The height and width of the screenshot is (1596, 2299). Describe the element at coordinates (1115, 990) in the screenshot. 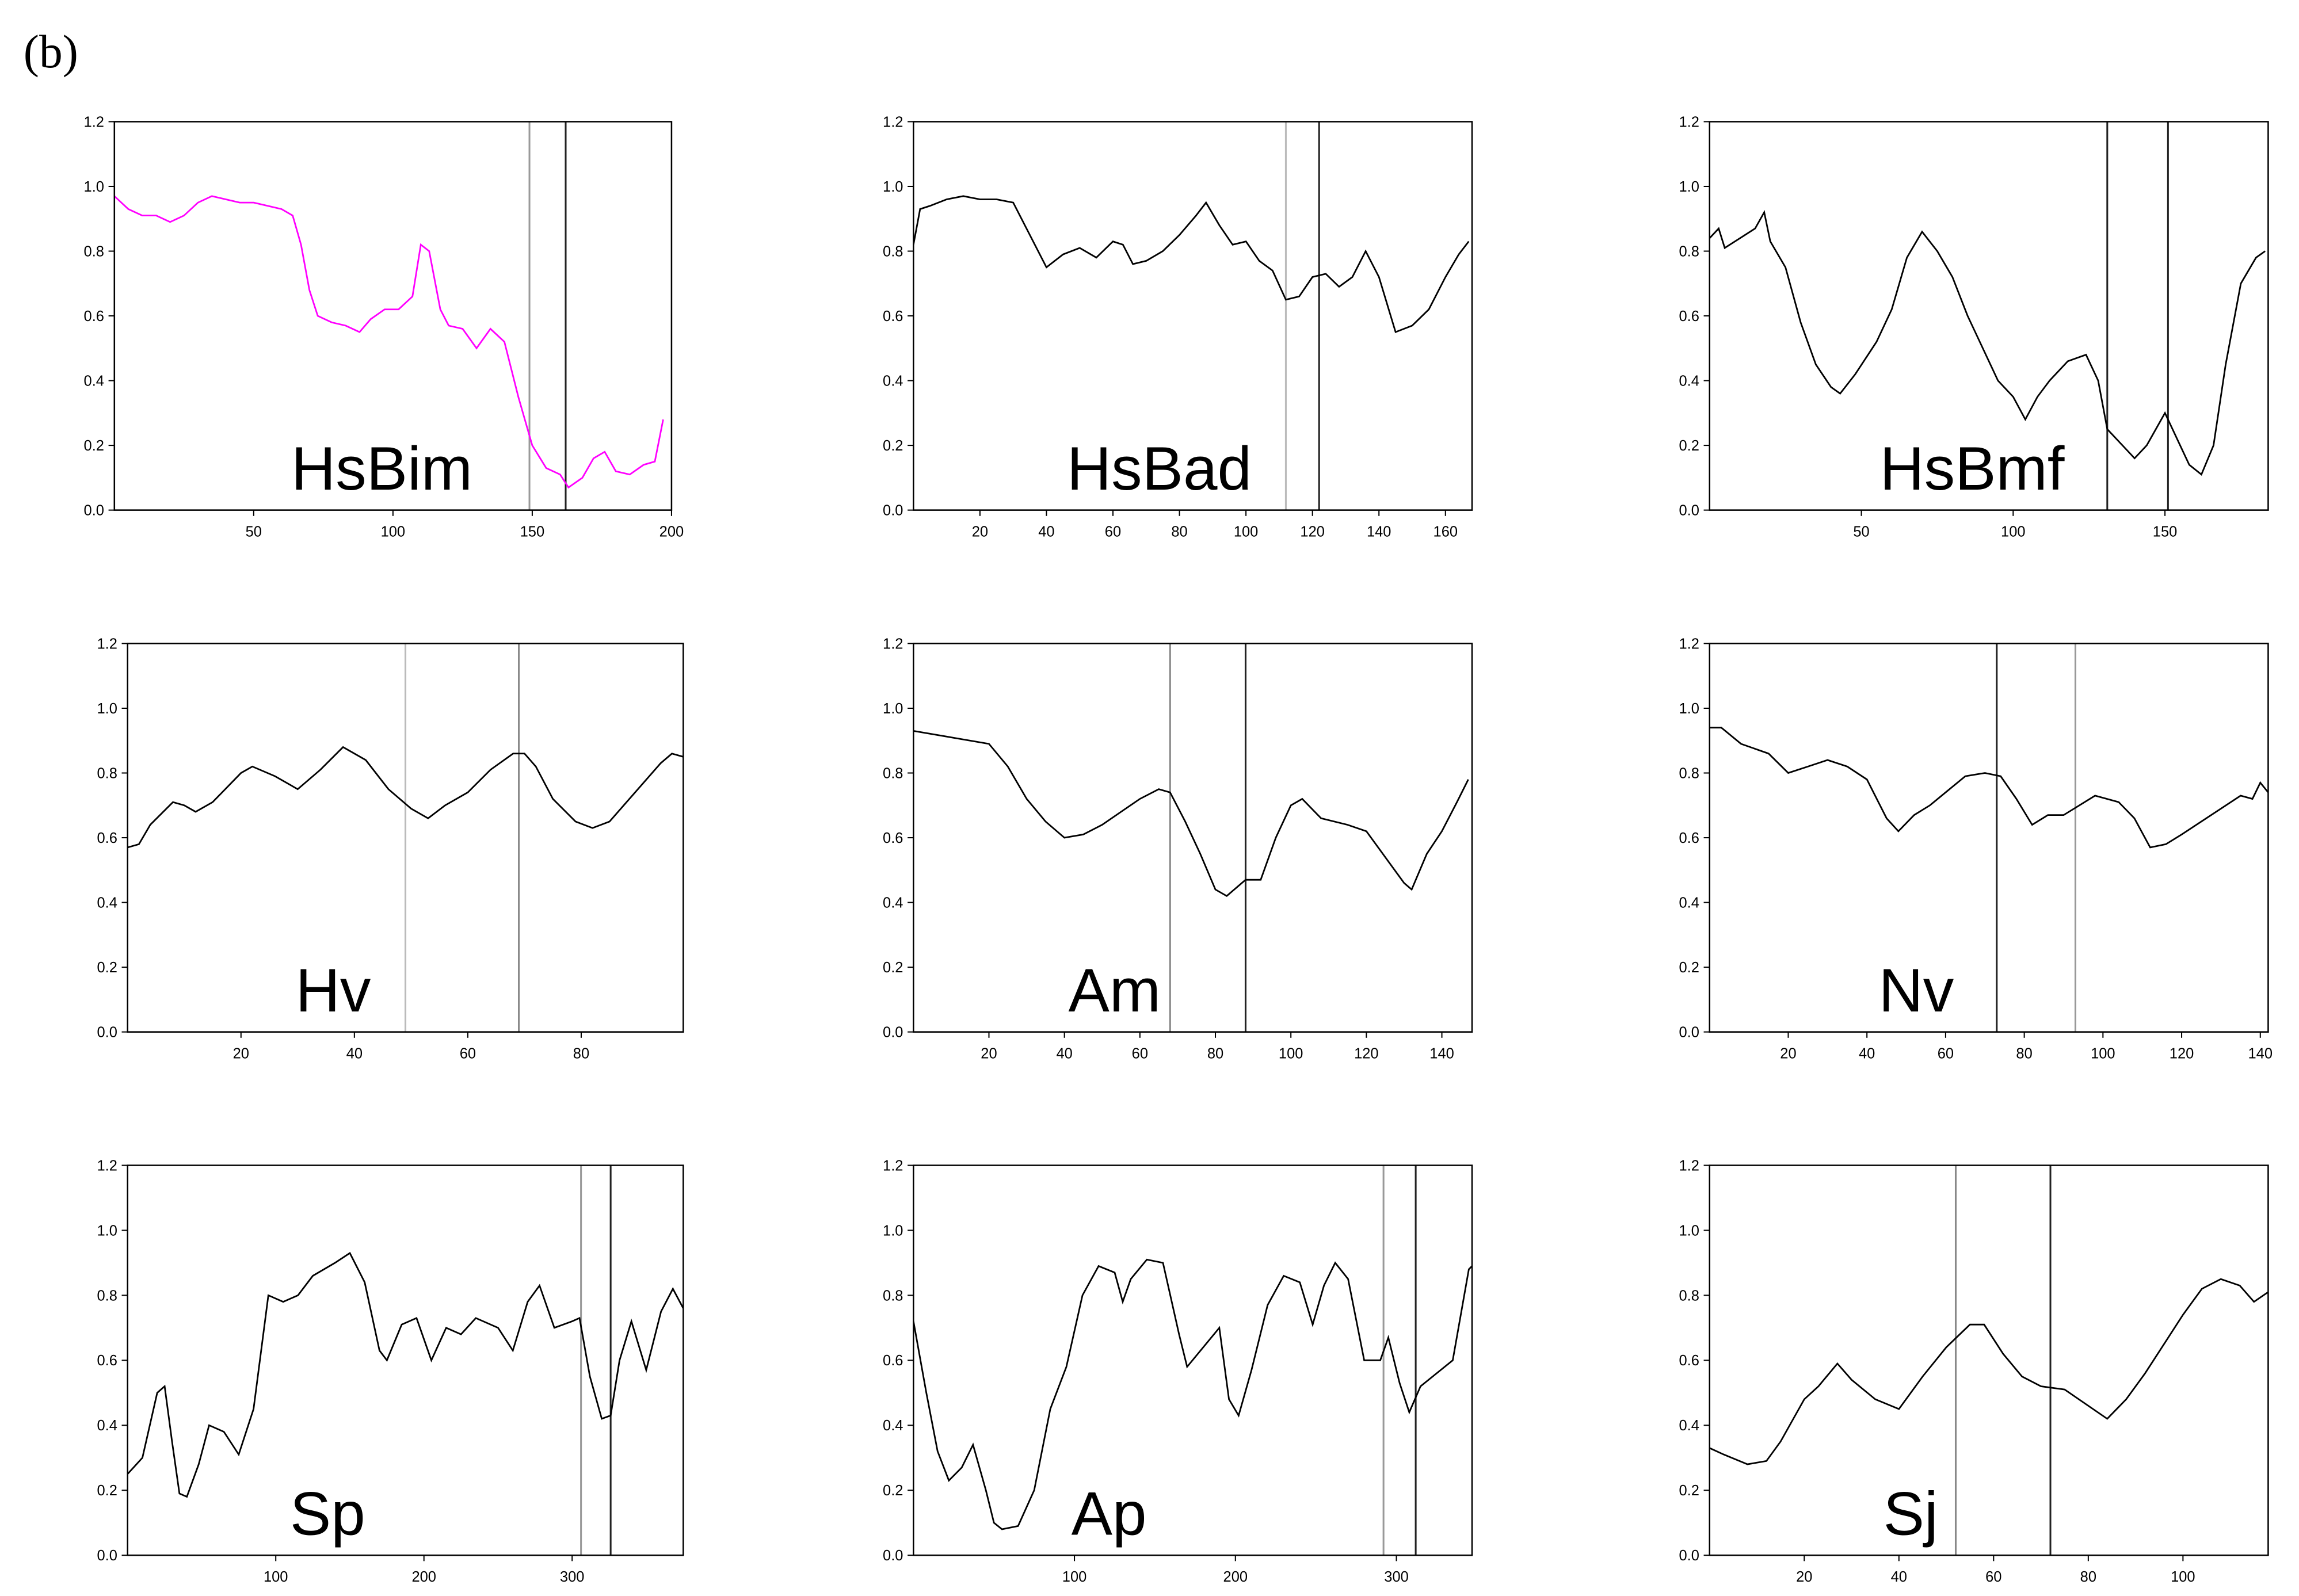

I see `subplot-label: Am` at that location.